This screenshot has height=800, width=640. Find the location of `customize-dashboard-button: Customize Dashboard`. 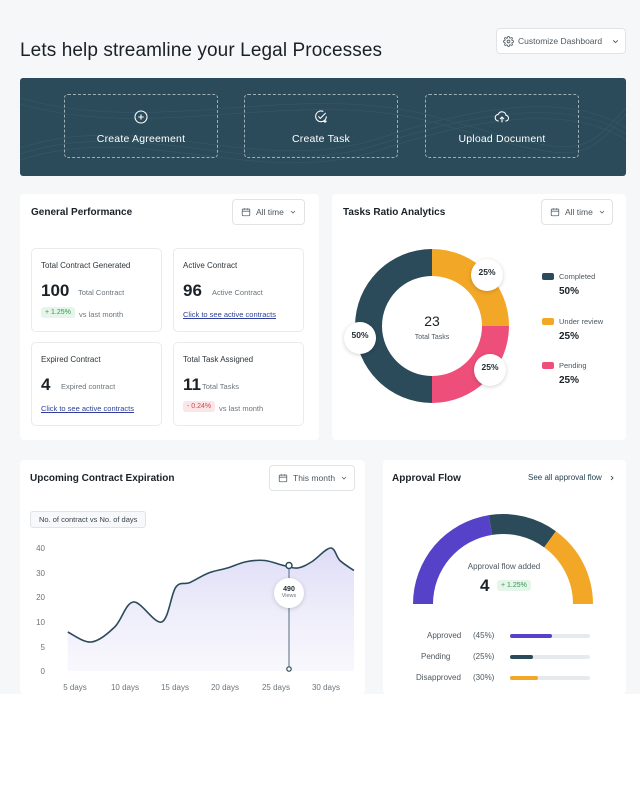

customize-dashboard-button: Customize Dashboard is located at coordinates (561, 41).